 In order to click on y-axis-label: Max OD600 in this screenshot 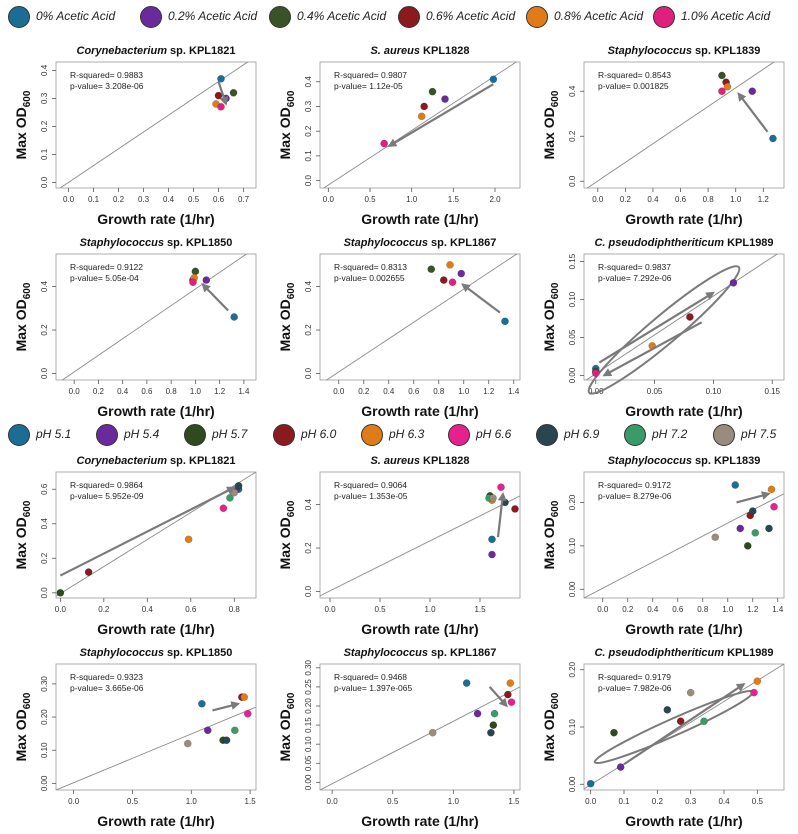, I will do `click(23, 534)`.